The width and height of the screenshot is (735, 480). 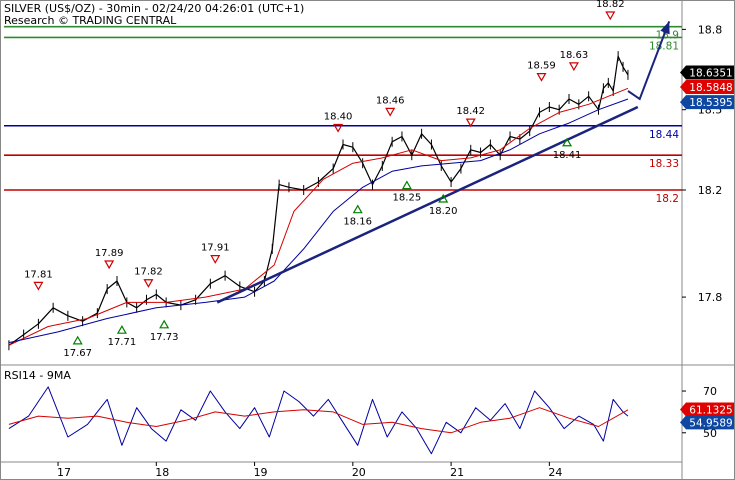 I want to click on level-label-18.9: 18.9, so click(x=667, y=36).